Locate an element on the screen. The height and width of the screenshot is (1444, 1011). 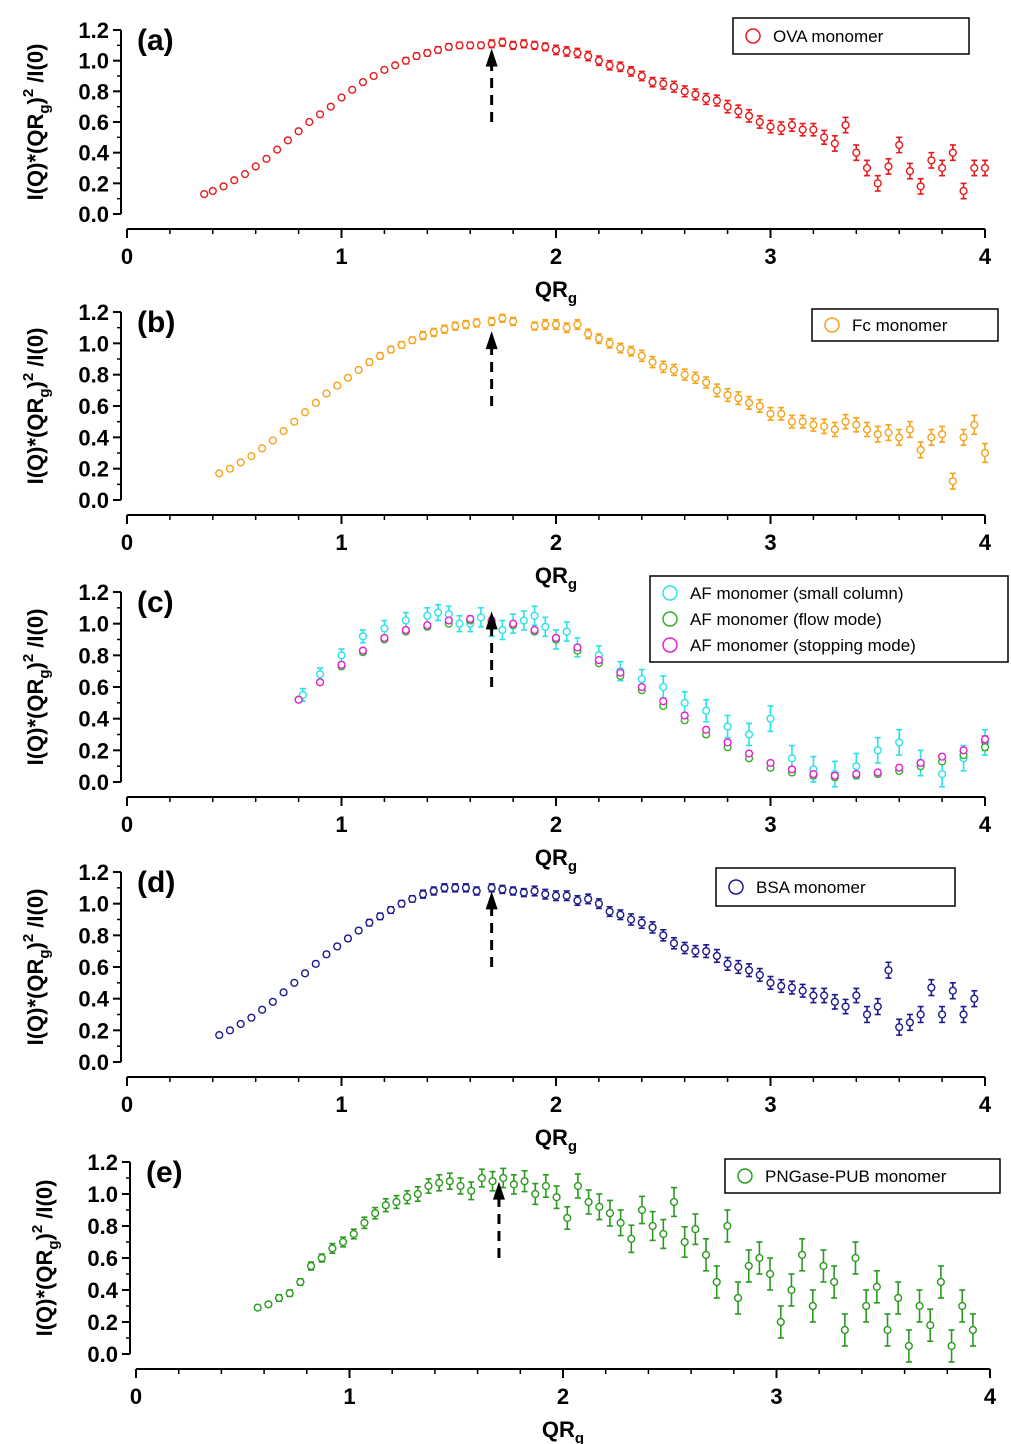
legend-marker is located at coordinates (670, 593).